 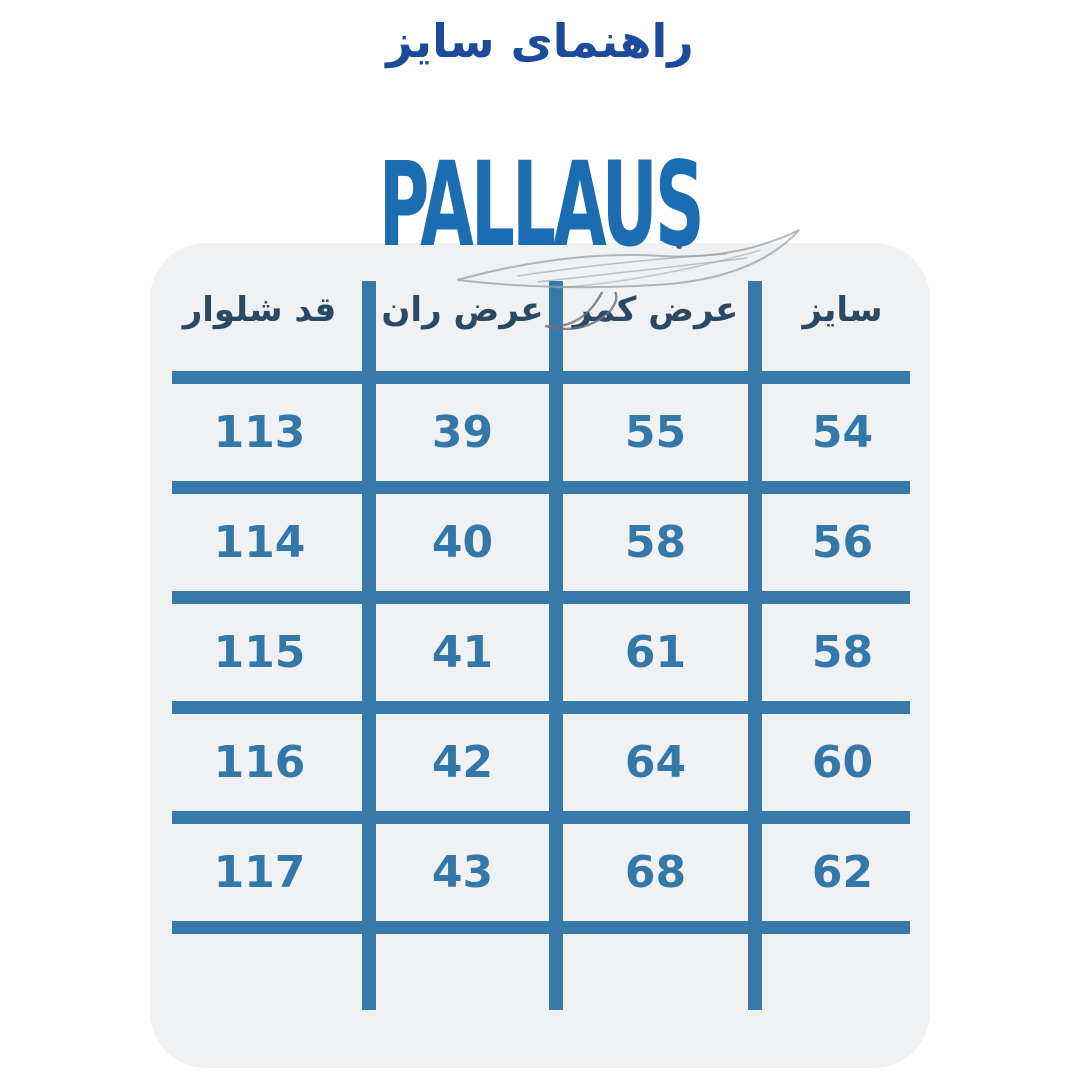 What do you see at coordinates (259, 432) in the screenshot?
I see `table-cell: 113` at bounding box center [259, 432].